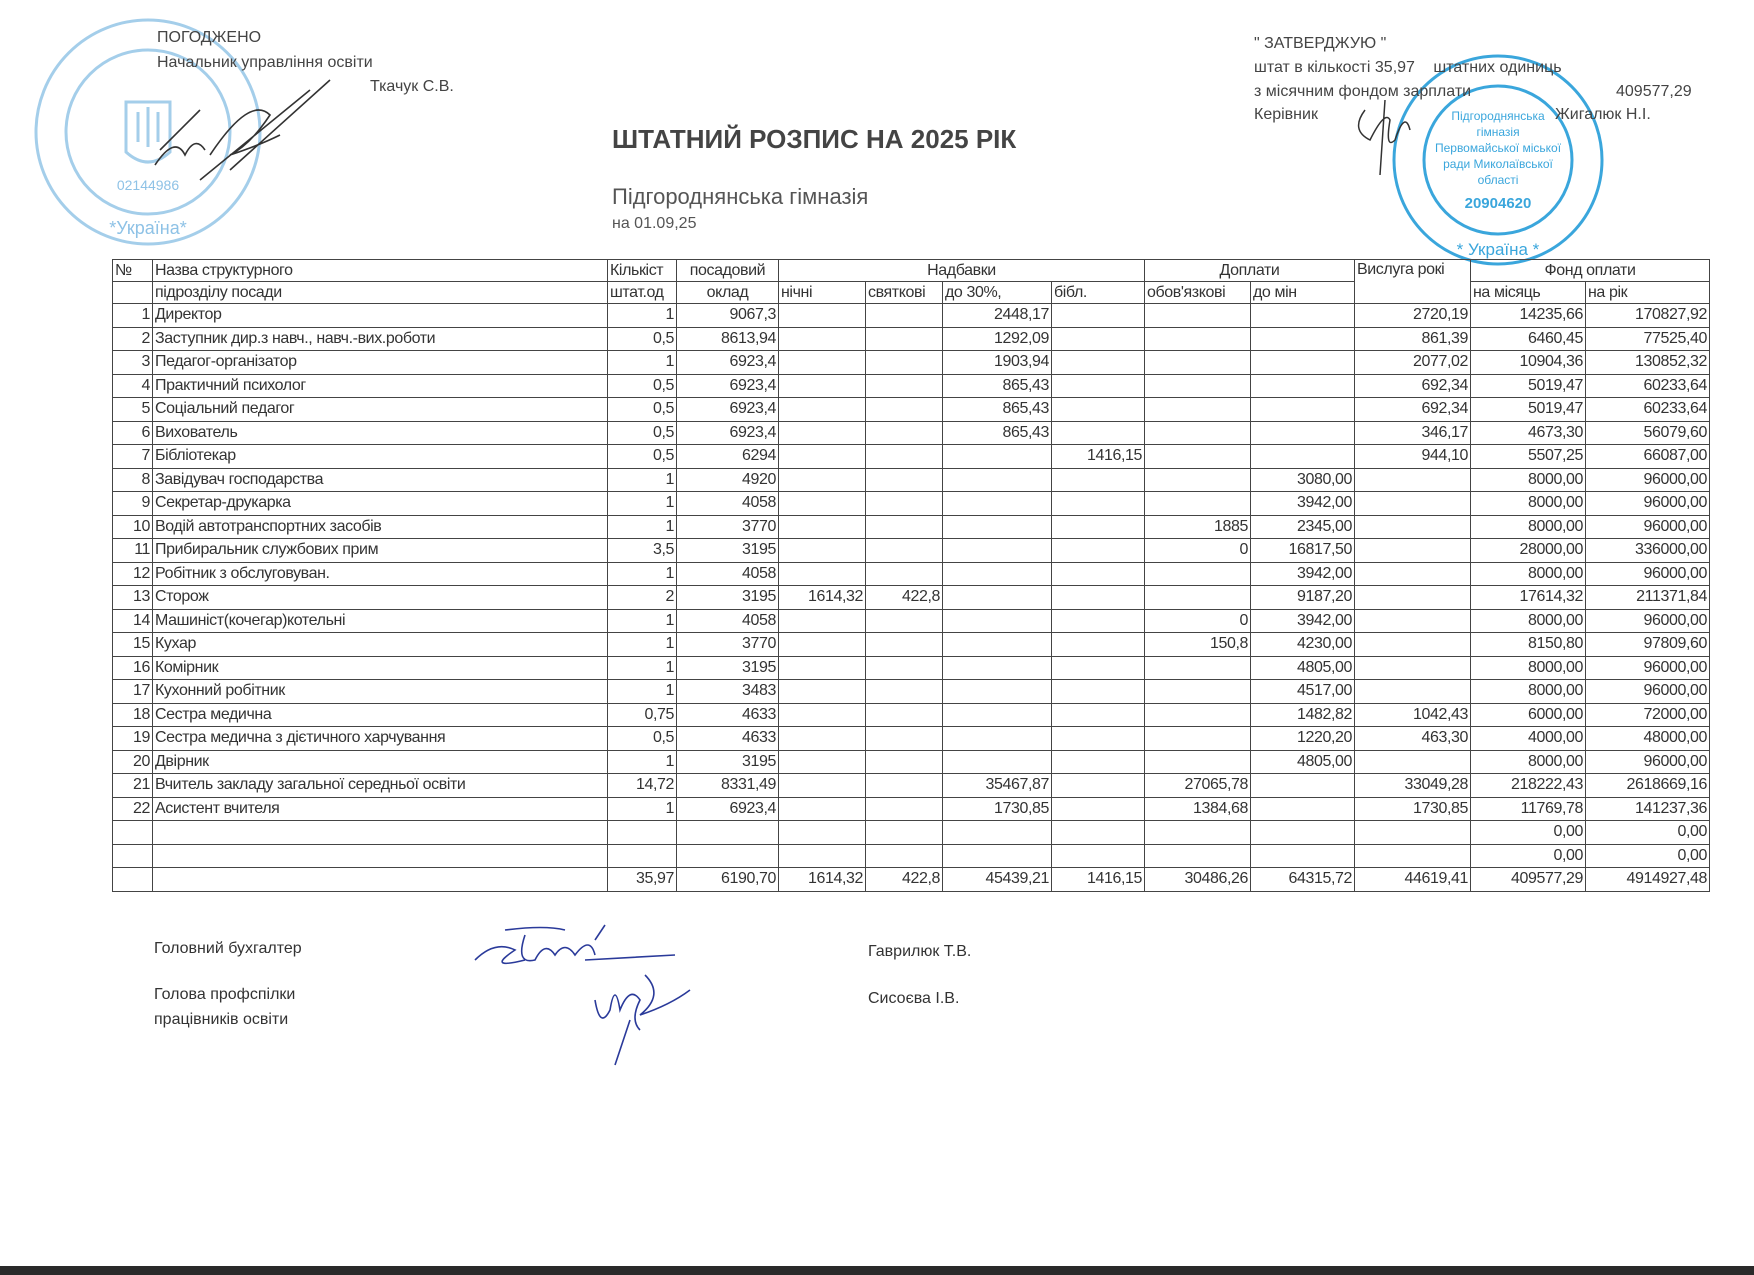 This screenshot has height=1275, width=1754. I want to click on cell-to-min: 4805,00, so click(1302, 667).